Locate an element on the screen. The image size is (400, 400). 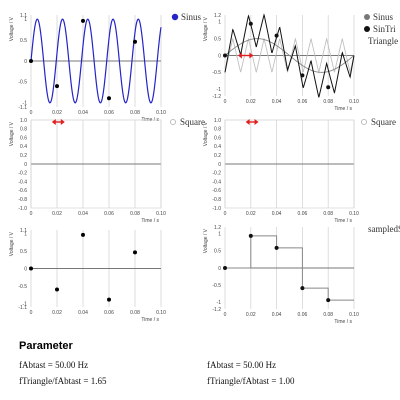
param-right-ratio: fTriangle/fAbtast = 1.00 is located at coordinates (251, 381).